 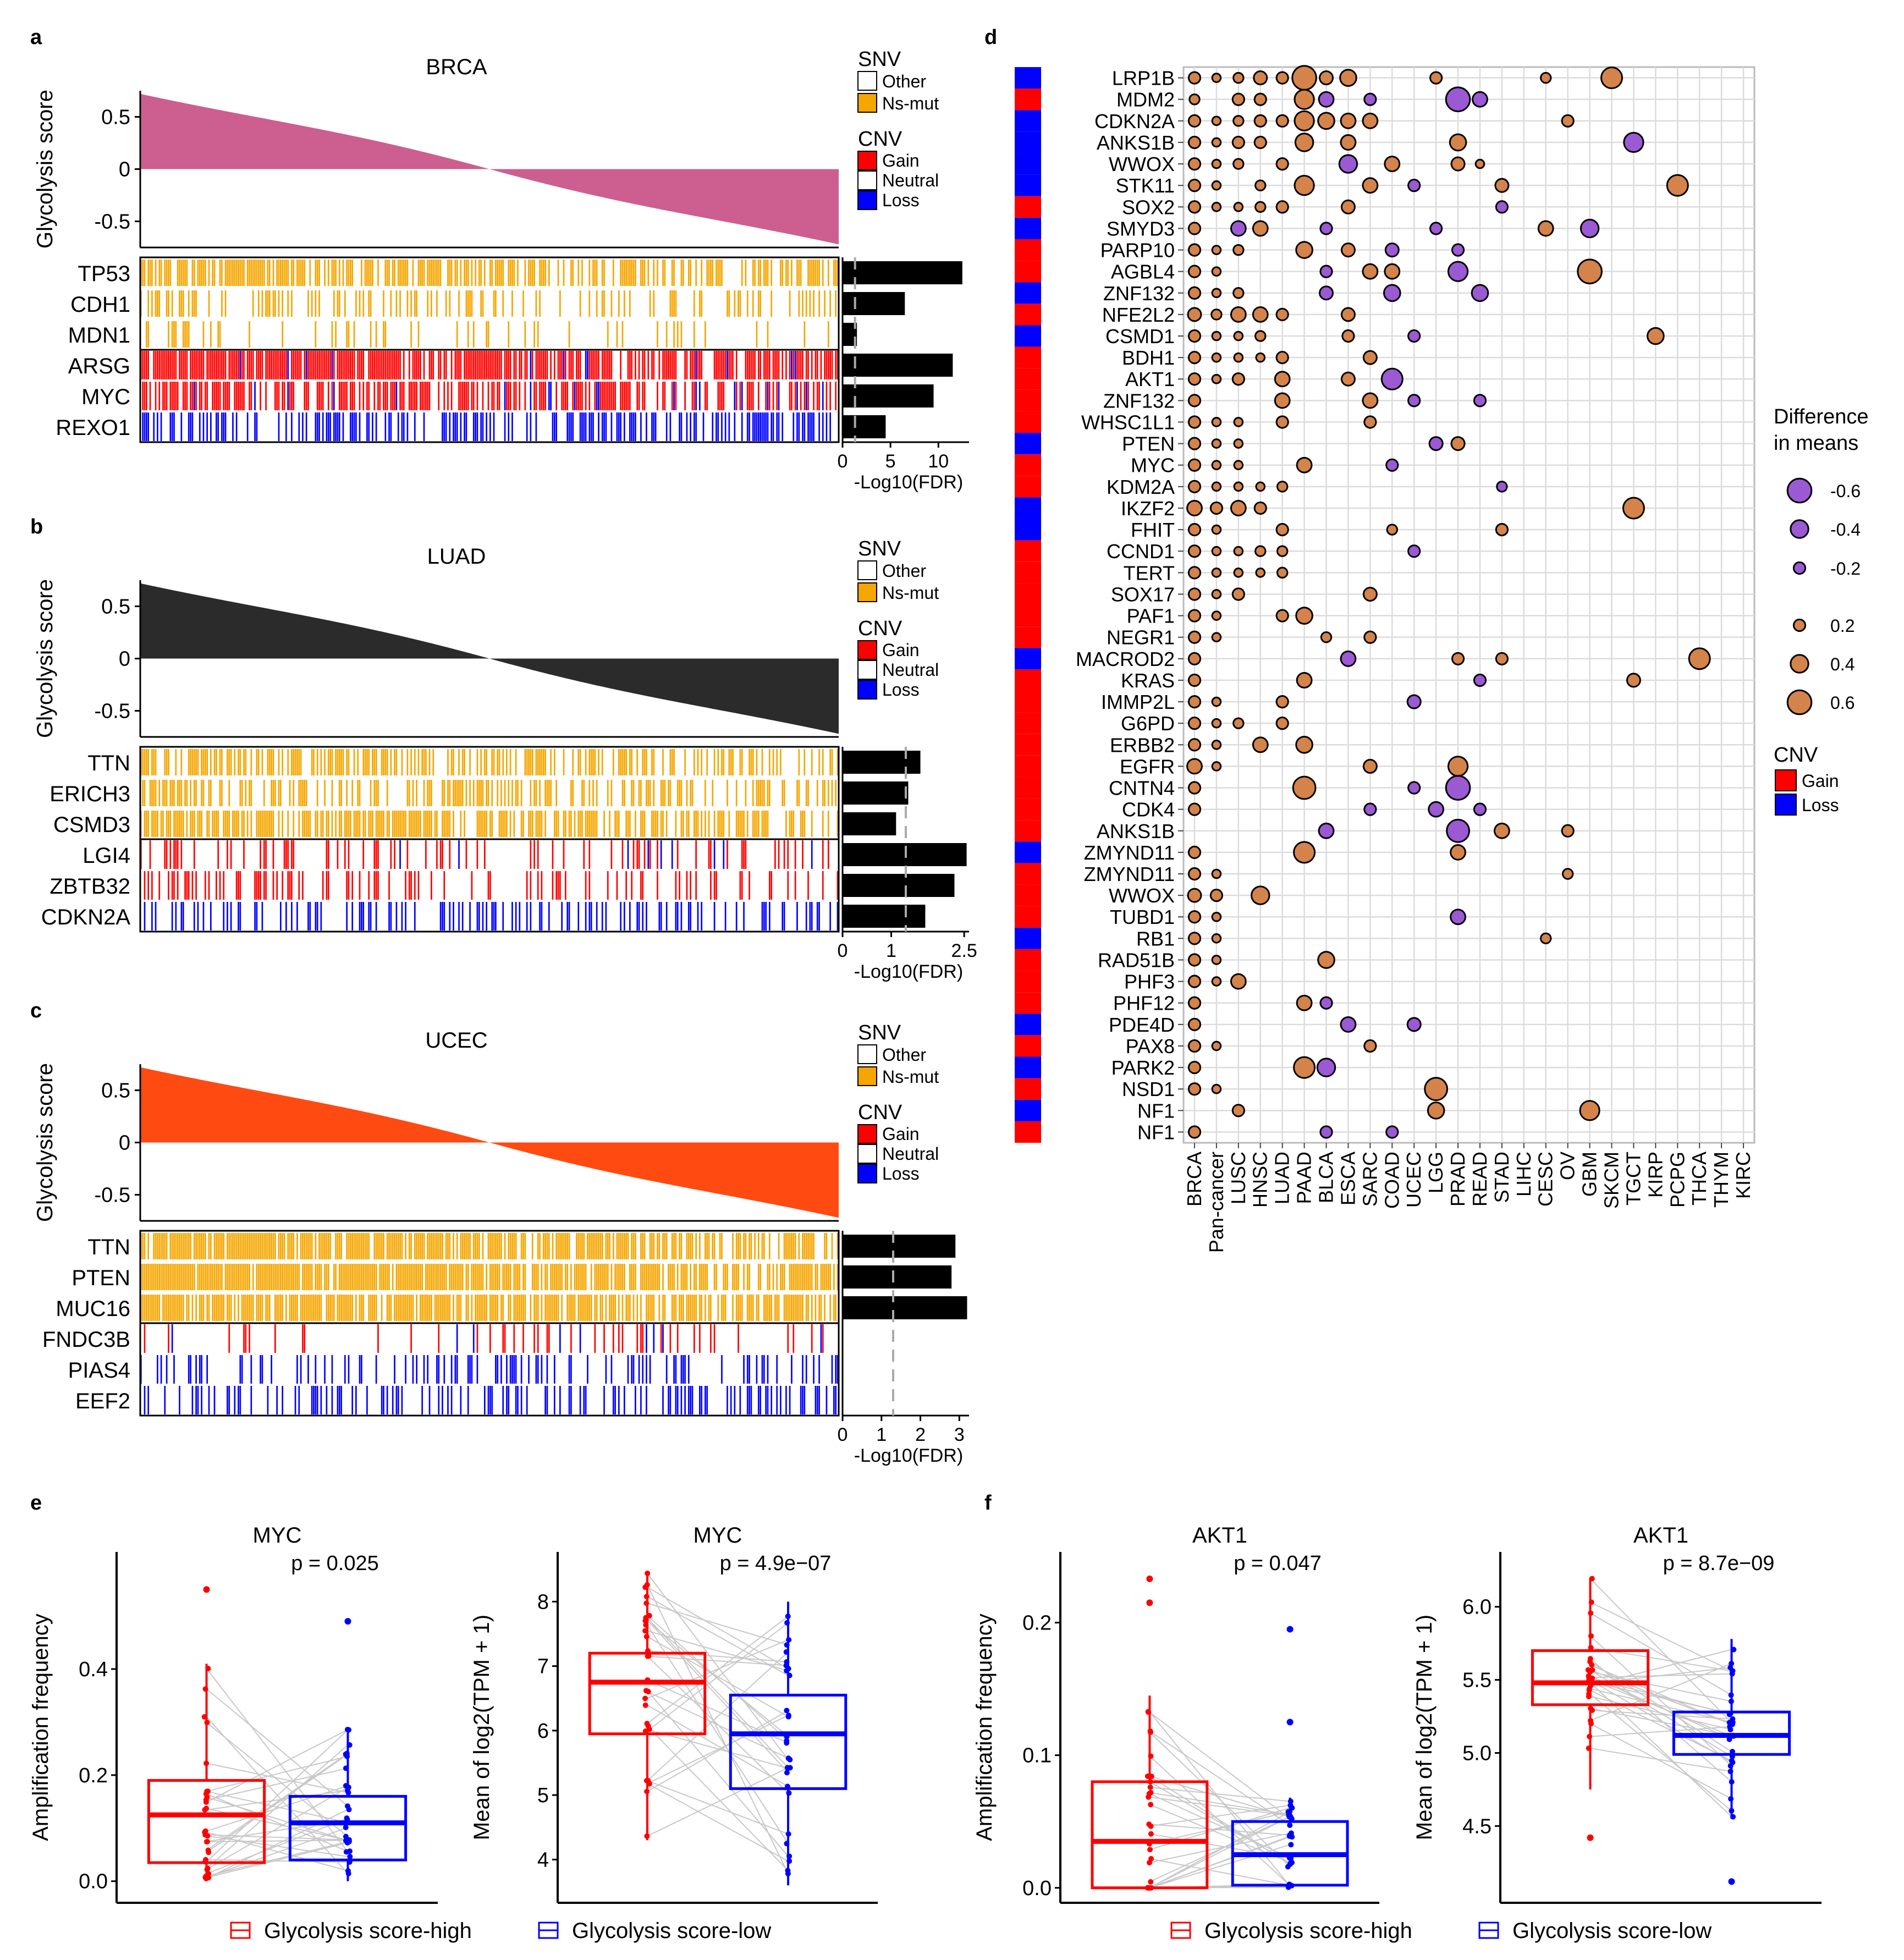 I want to click on cnv-legend-label: Neutral, so click(x=910, y=1154).